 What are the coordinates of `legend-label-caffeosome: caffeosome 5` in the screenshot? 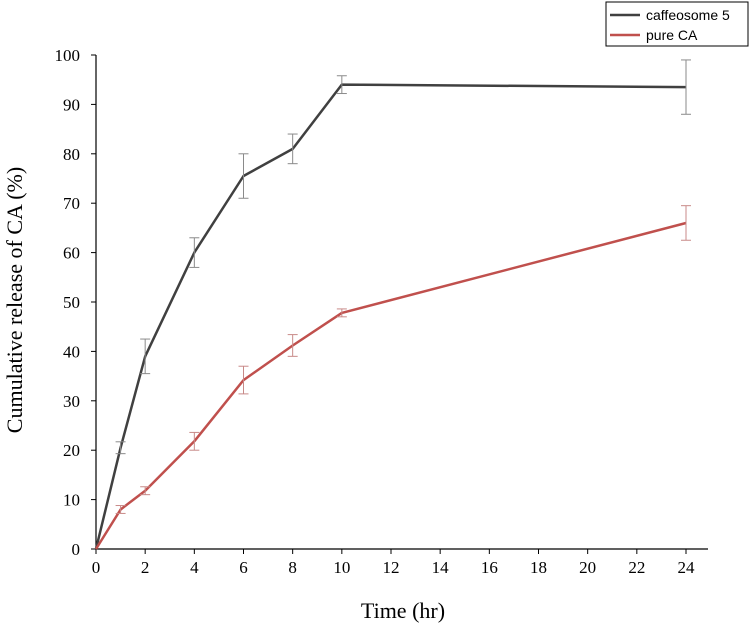 It's located at (688, 15).